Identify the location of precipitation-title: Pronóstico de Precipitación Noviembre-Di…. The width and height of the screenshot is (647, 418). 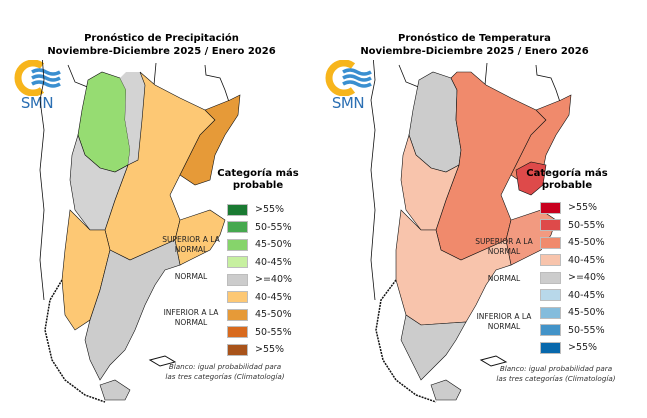
(161, 45).